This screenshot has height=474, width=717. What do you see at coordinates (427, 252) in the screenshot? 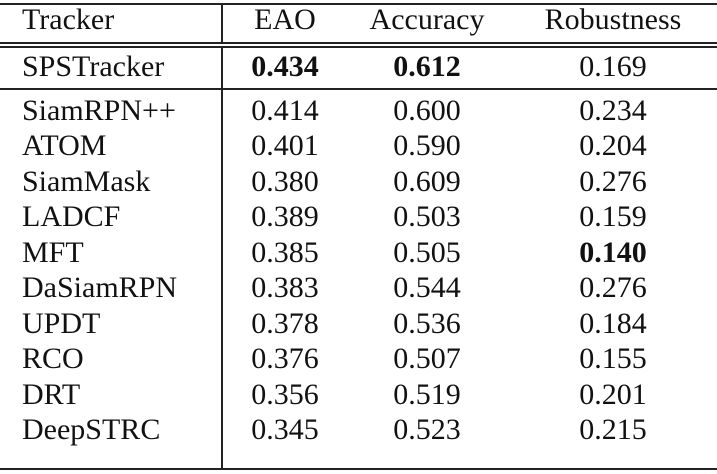
I see `cell-accuracy: 0.505` at bounding box center [427, 252].